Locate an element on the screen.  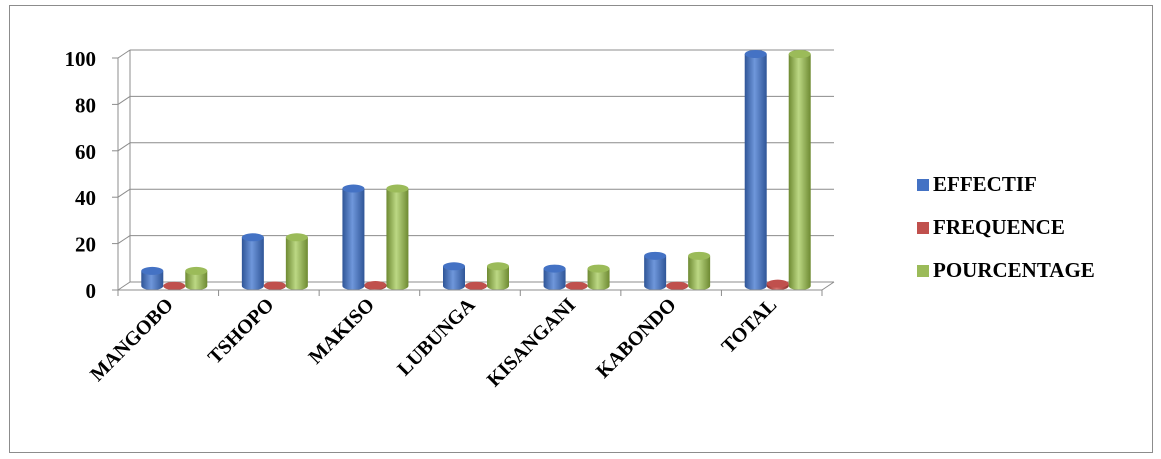
y-tick-label: 80 is located at coordinates (85, 105).